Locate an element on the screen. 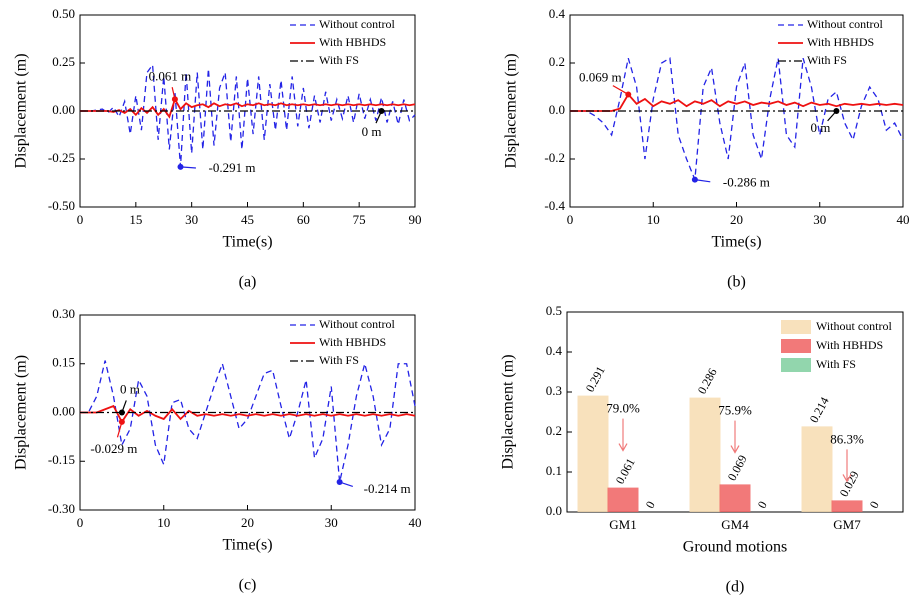 This screenshot has width=912, height=600. bar-value-label: 0.069 is located at coordinates (737, 468).